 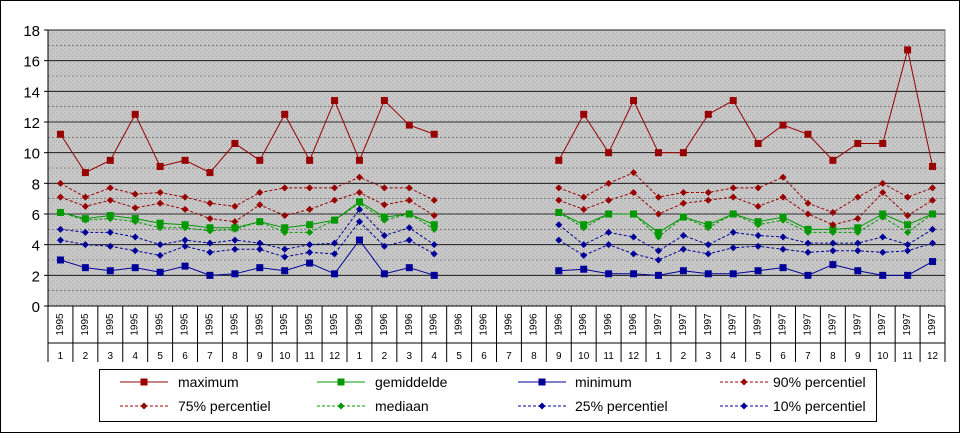 I want to click on x-month-label: 5, so click(x=160, y=356).